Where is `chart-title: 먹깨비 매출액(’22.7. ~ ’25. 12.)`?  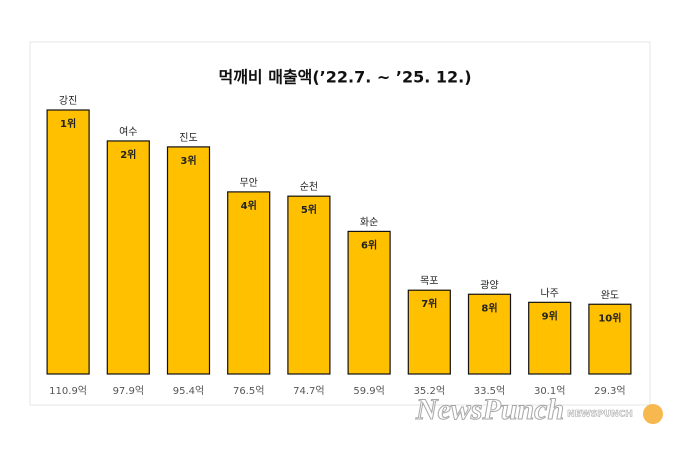 chart-title: 먹깨비 매출액(’22.7. ~ ’25. 12.) is located at coordinates (344, 77).